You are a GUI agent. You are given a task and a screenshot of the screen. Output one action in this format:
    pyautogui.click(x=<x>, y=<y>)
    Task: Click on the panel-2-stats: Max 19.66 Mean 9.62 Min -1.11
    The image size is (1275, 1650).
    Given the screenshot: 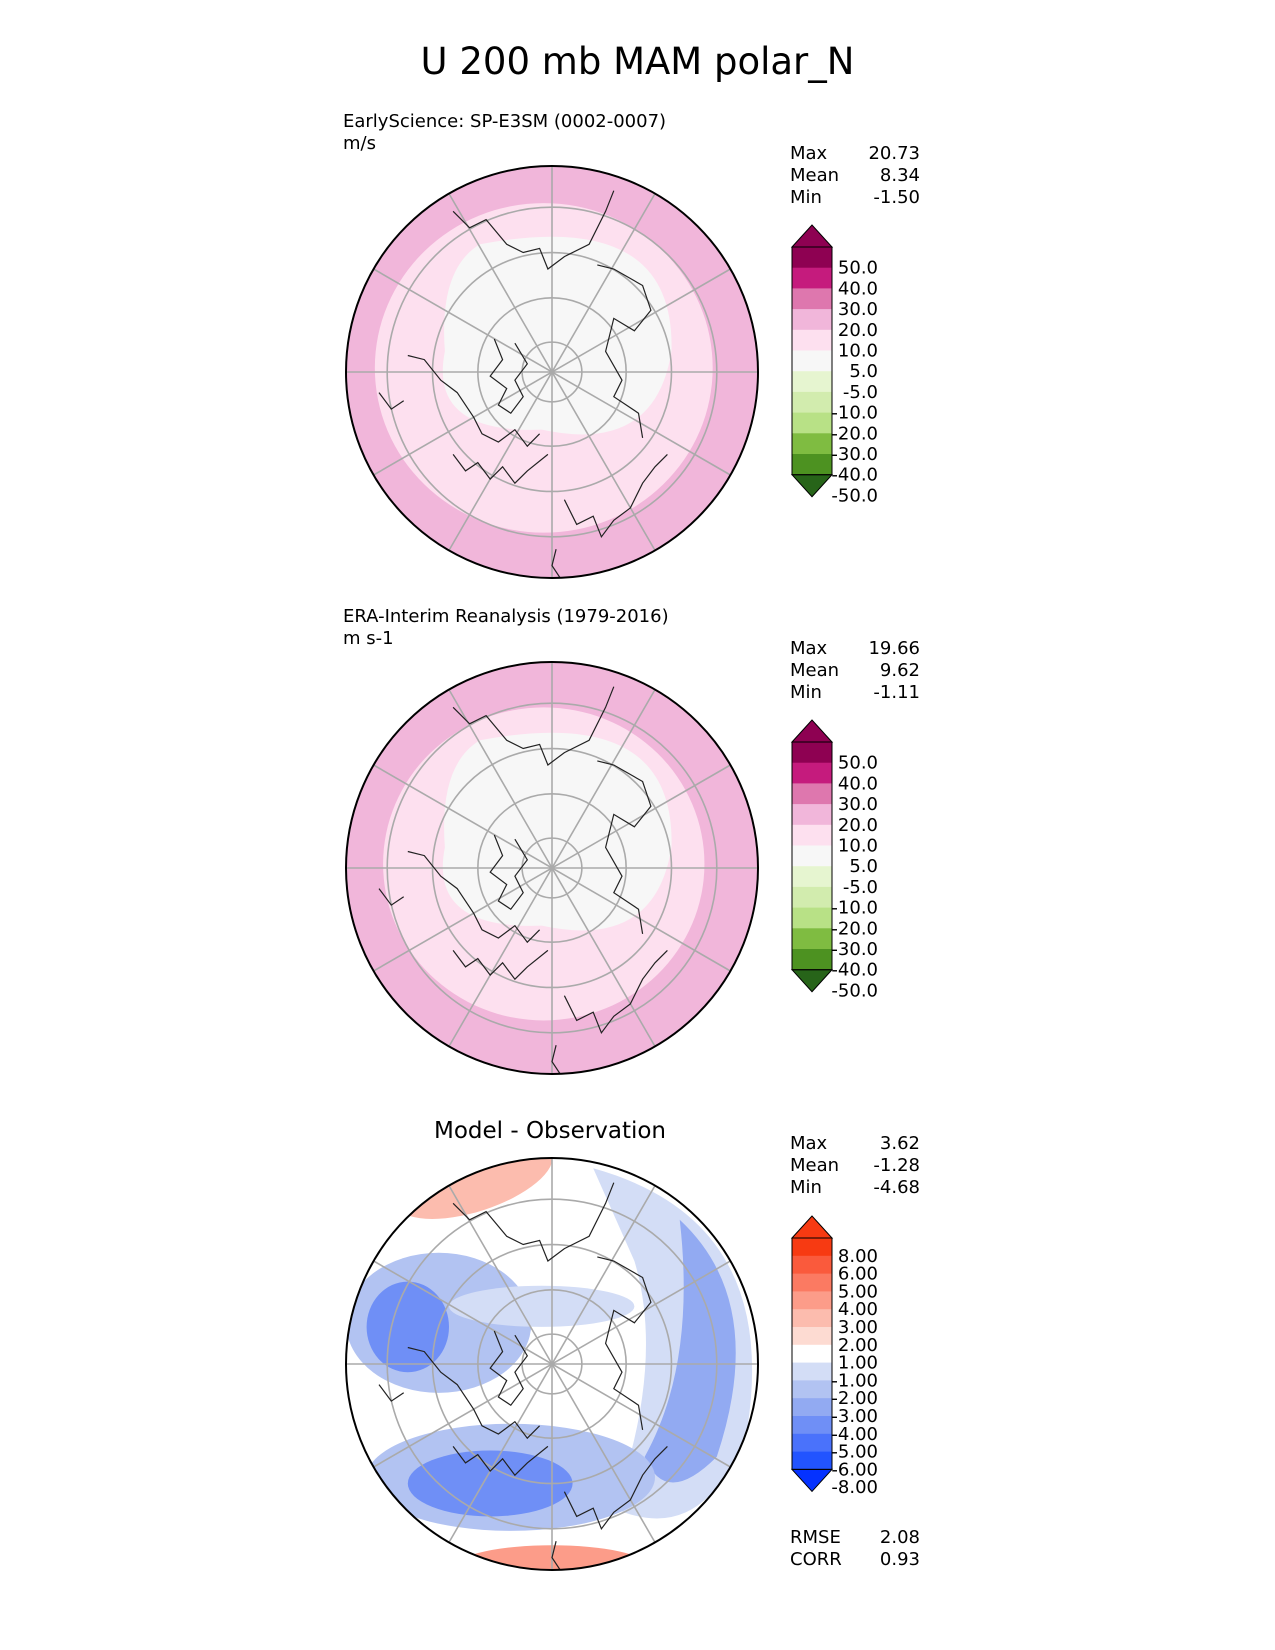 What is the action you would take?
    pyautogui.click(x=855, y=671)
    